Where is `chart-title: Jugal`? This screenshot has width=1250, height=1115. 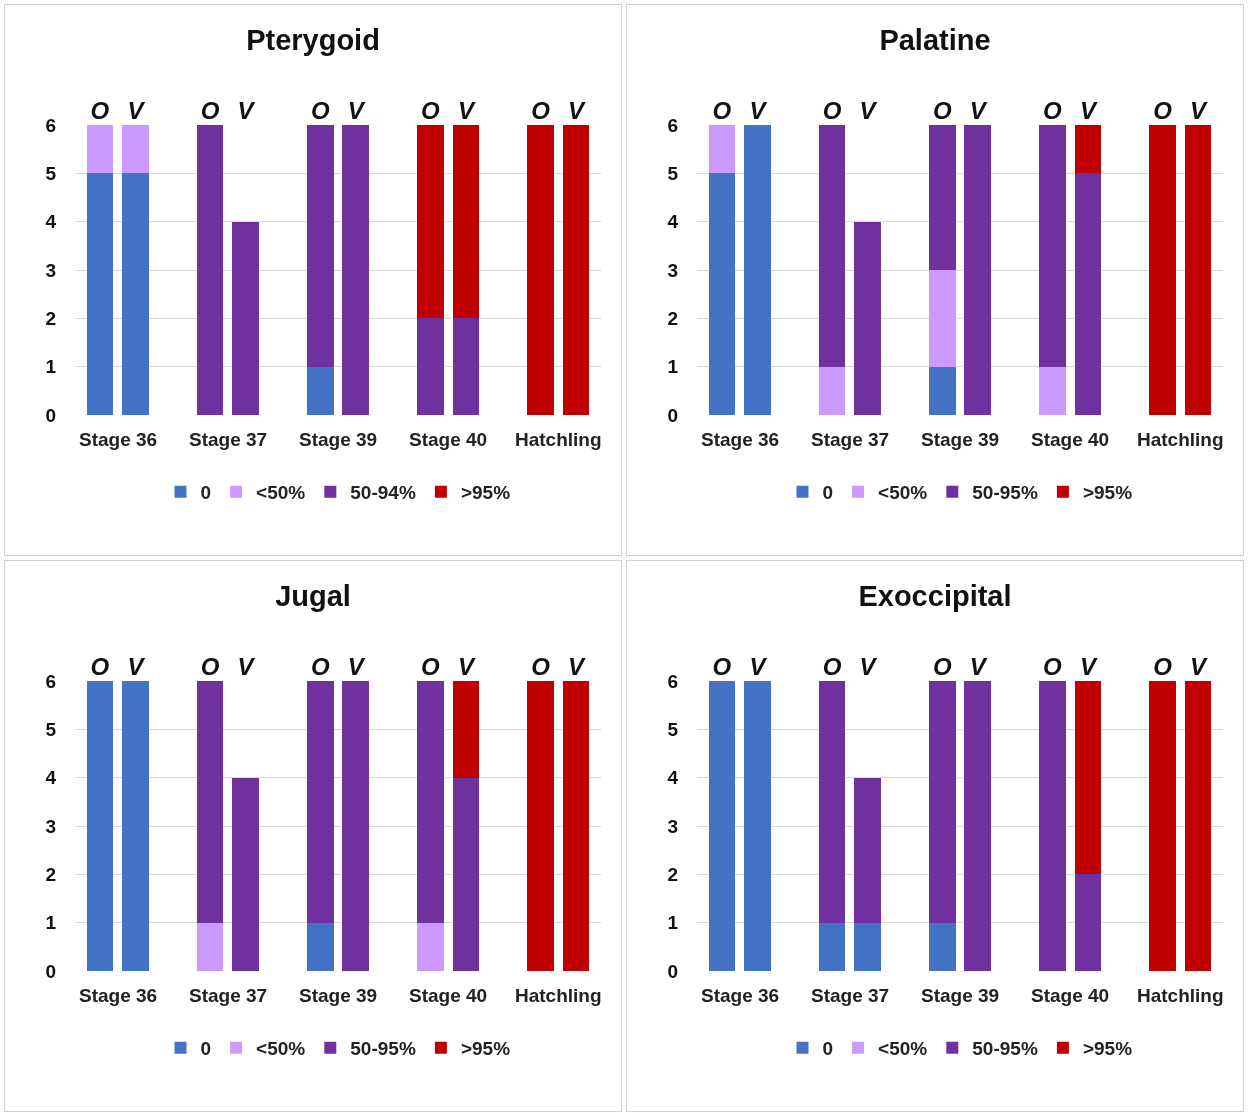 chart-title: Jugal is located at coordinates (313, 596).